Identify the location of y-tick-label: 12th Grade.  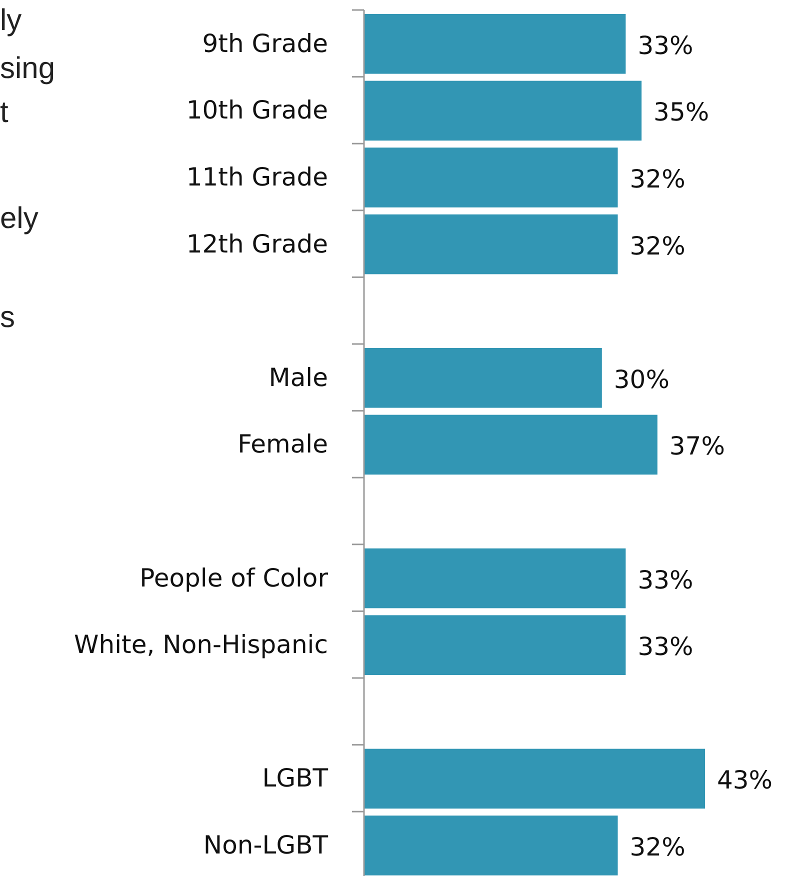
(257, 243).